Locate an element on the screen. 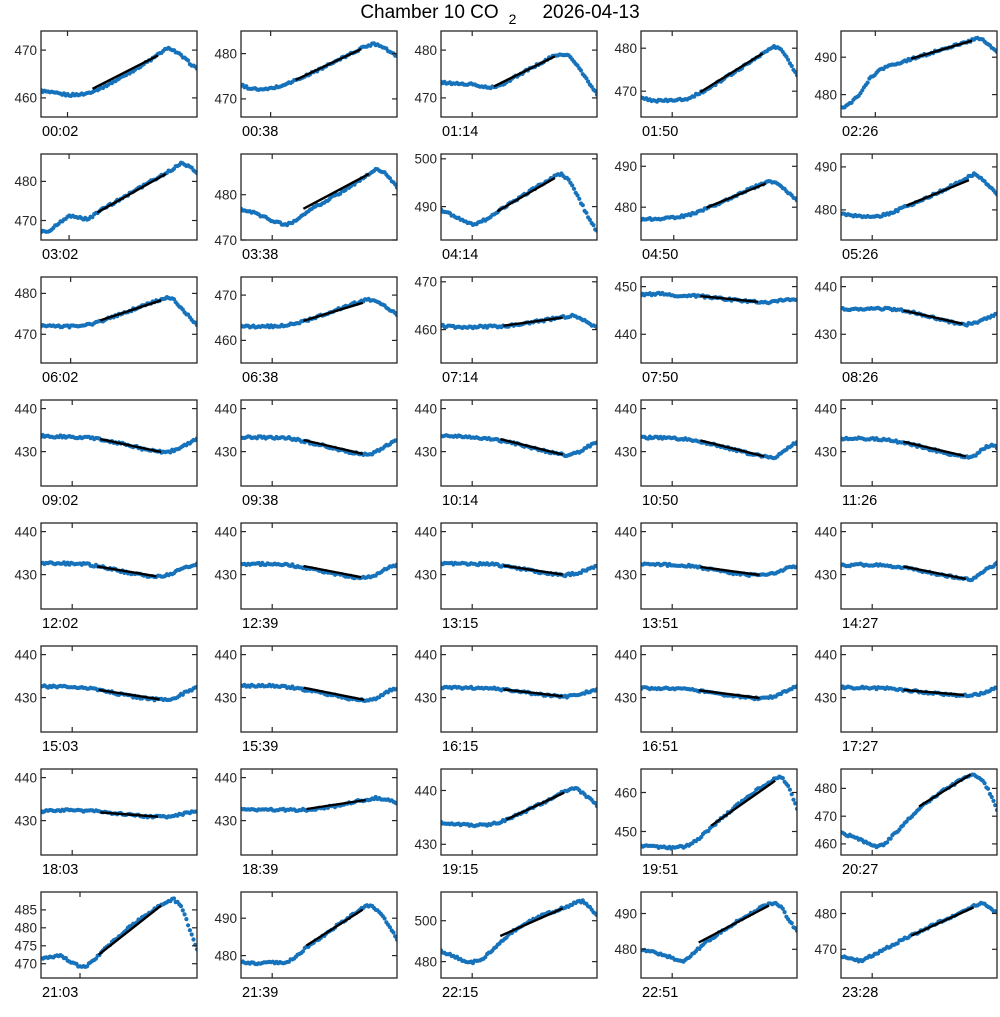 This screenshot has width=1000, height=1017. subplot-panel: 430 440 14:27 is located at coordinates (900, 581).